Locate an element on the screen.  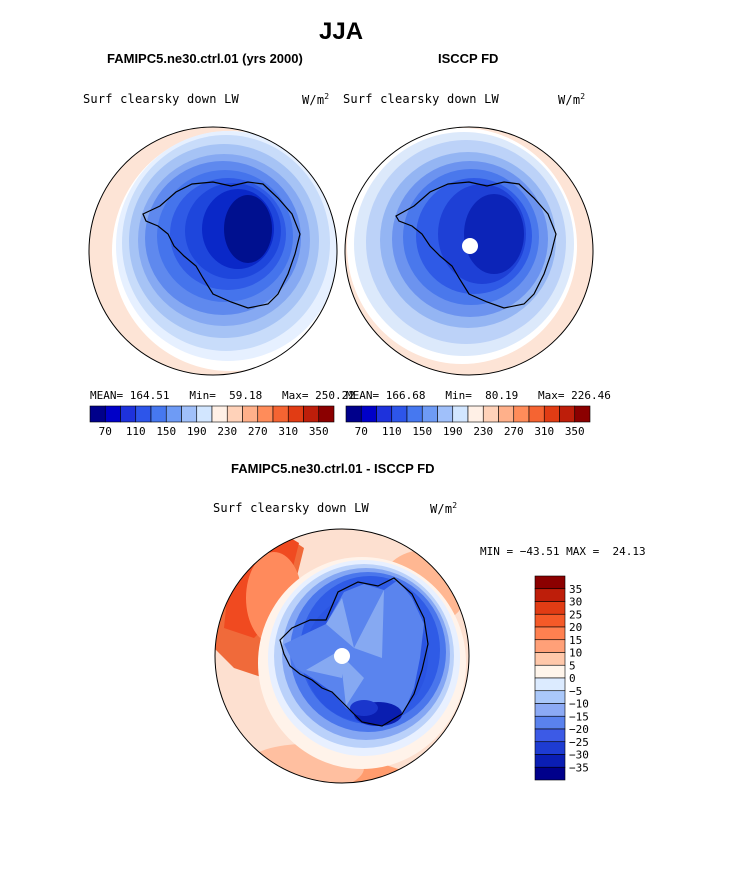
right-units: W/m is located at coordinates (569, 100).